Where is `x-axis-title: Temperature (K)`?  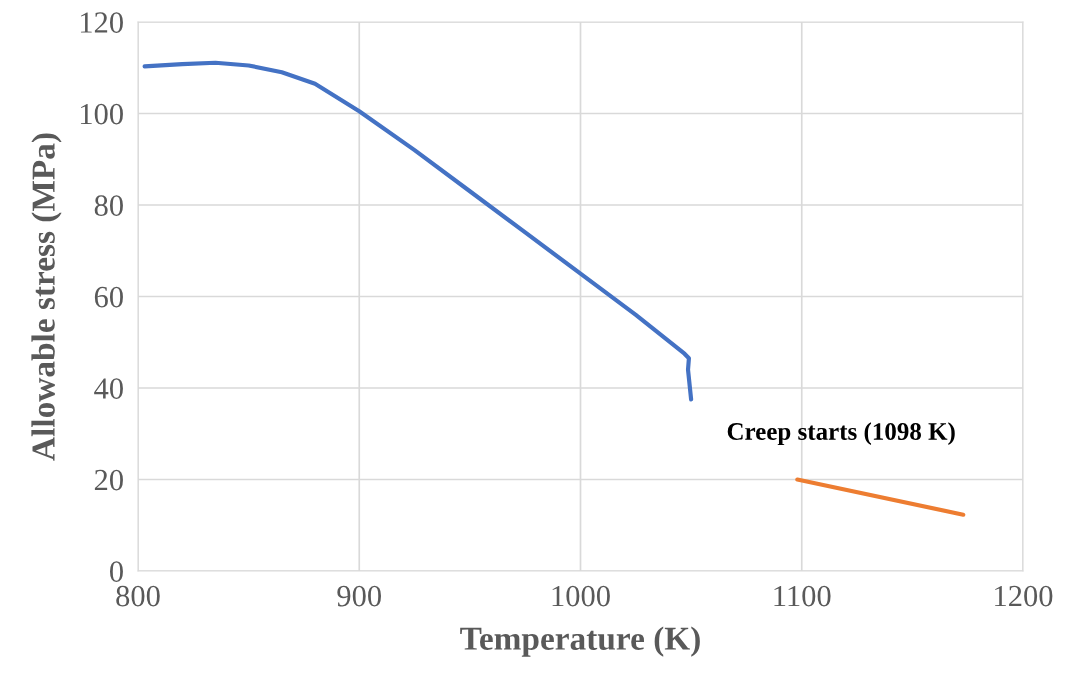 x-axis-title: Temperature (K) is located at coordinates (580, 641).